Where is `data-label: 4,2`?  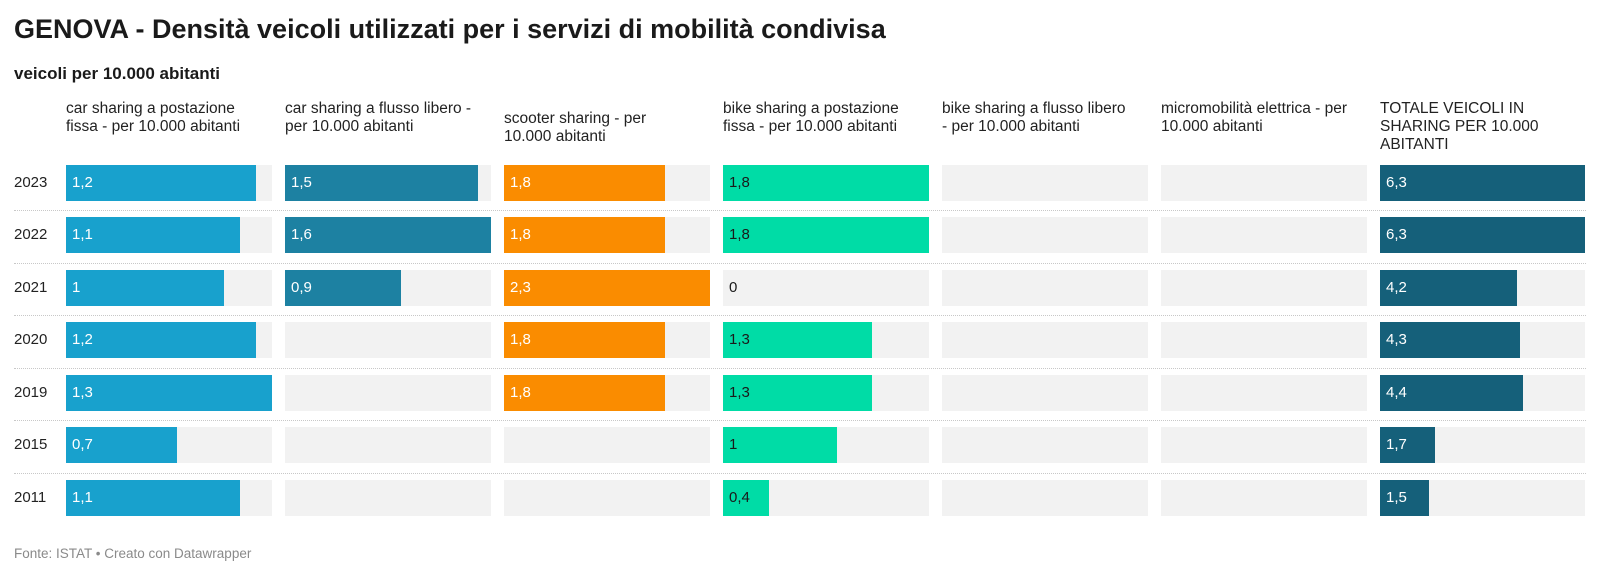
data-label: 4,2 is located at coordinates (1396, 287).